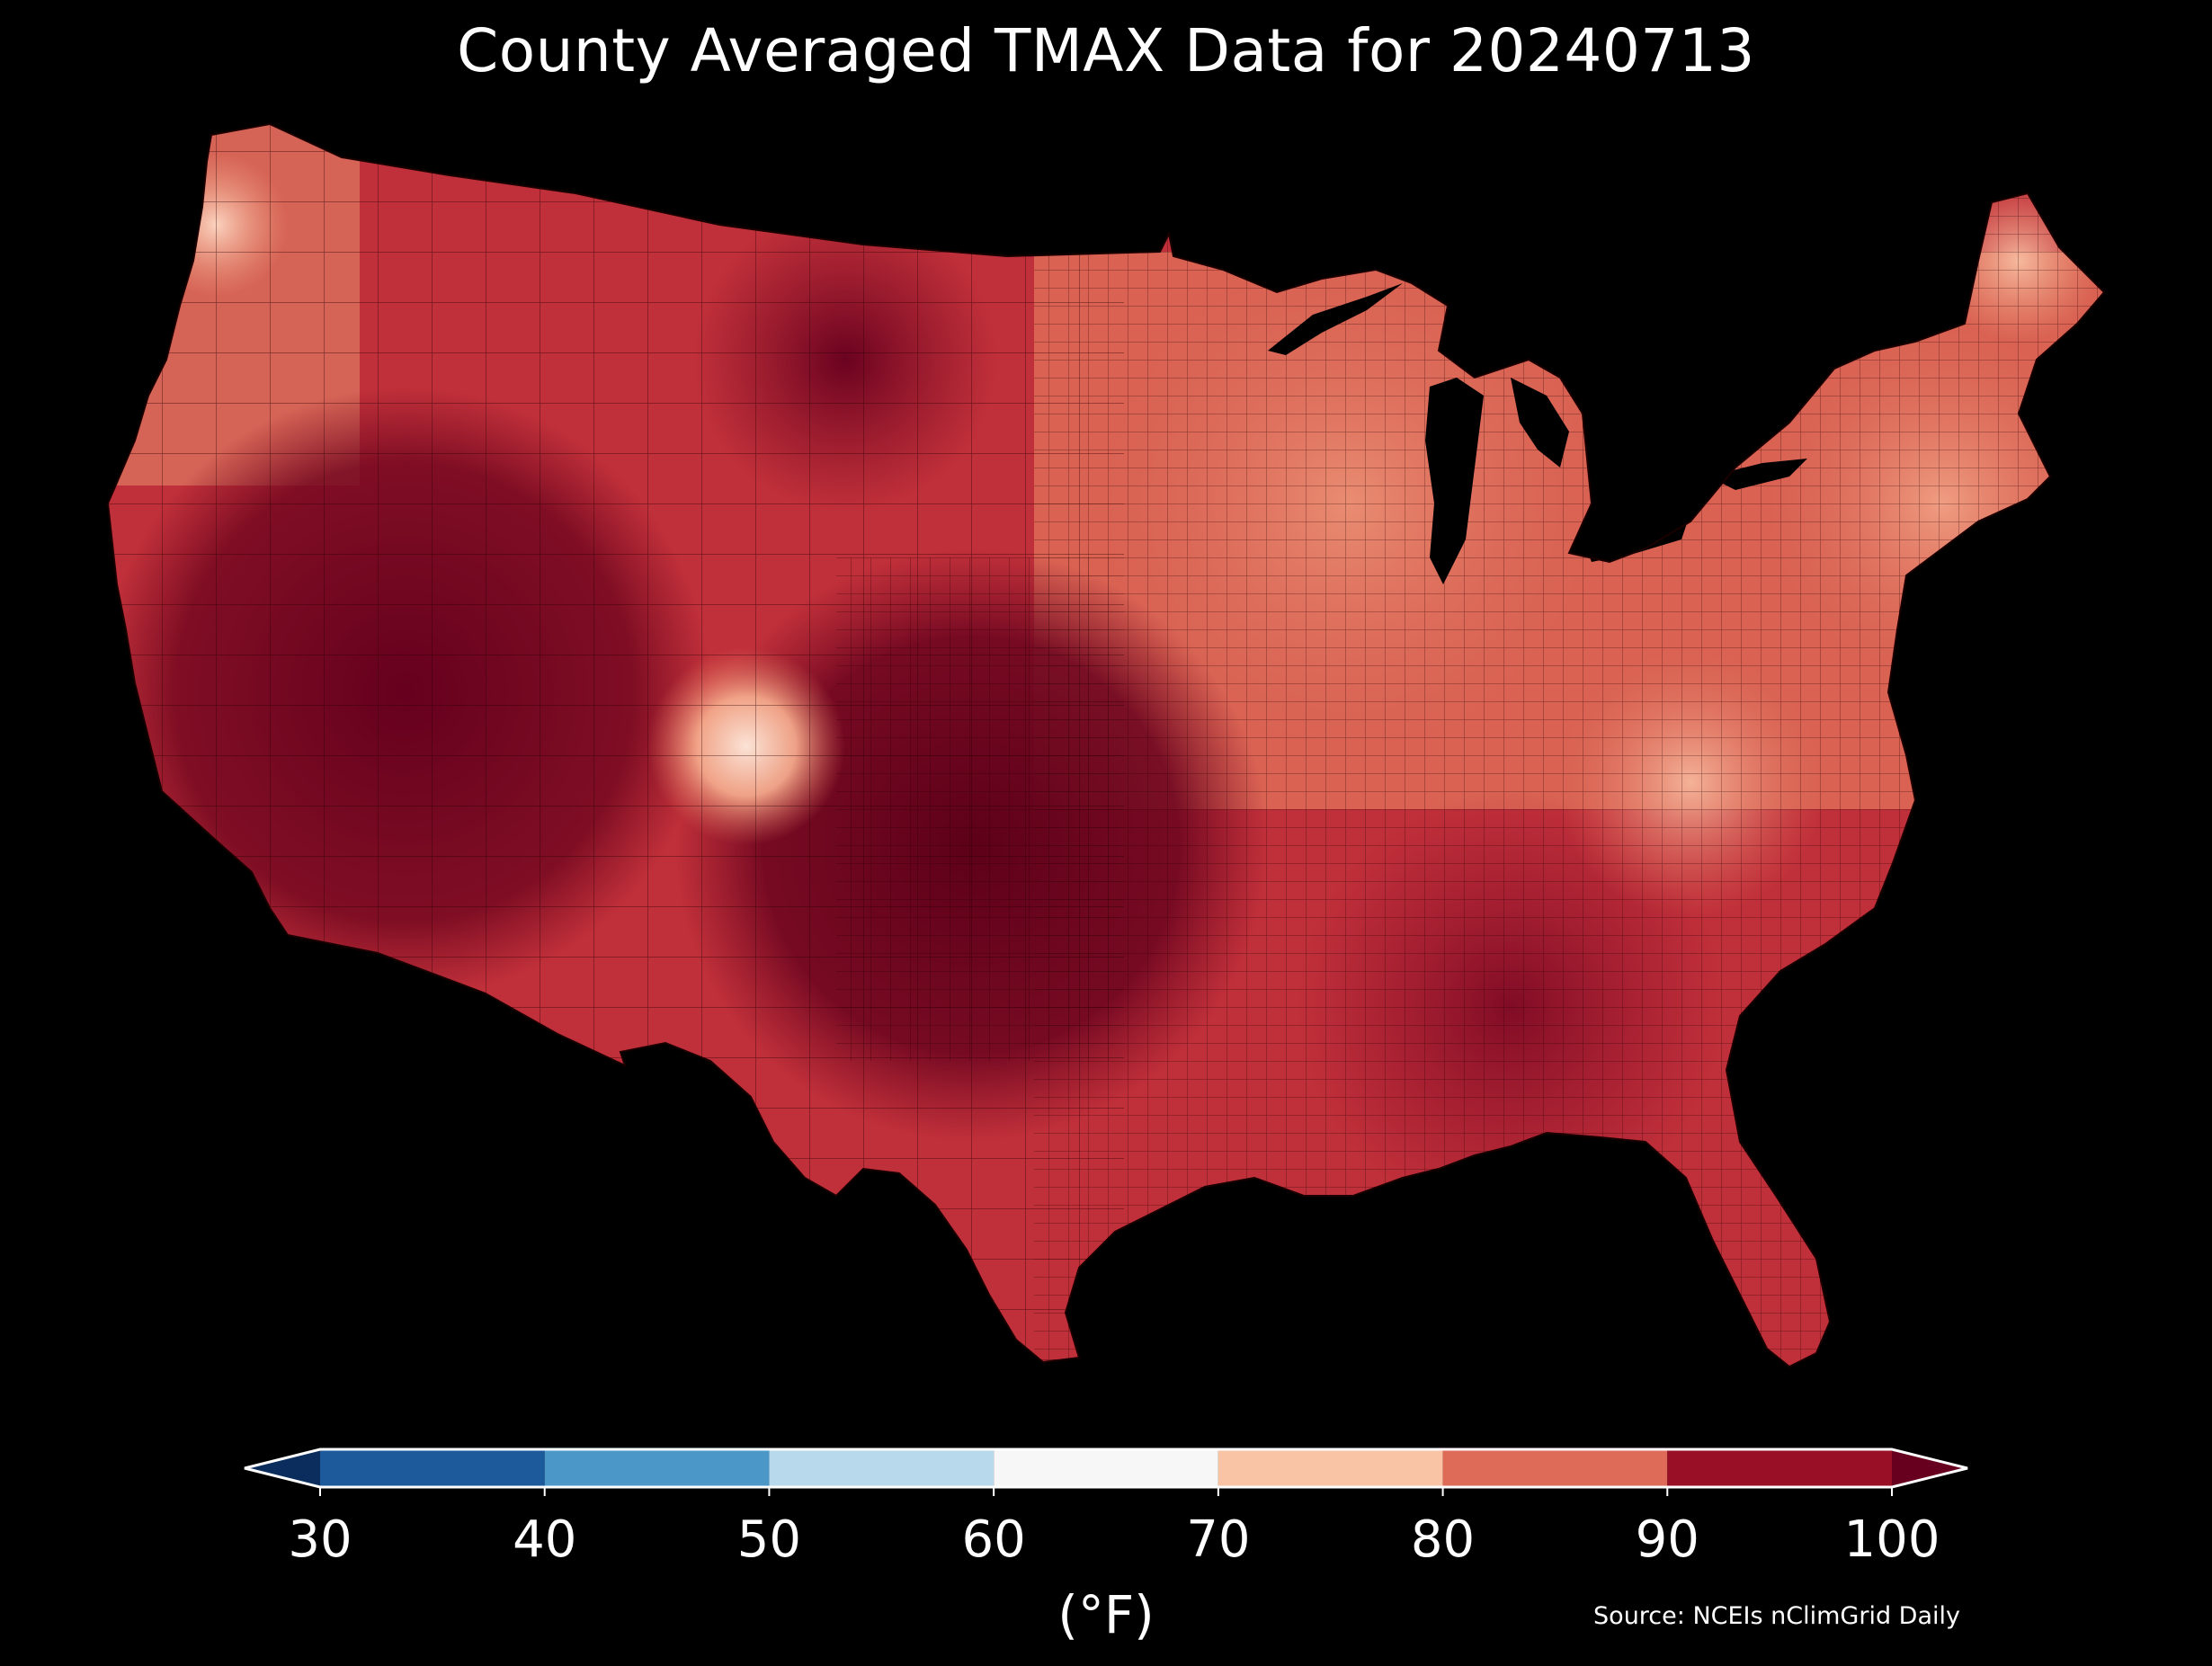 The height and width of the screenshot is (1666, 2212). What do you see at coordinates (1106, 1615) in the screenshot?
I see `colorbar-unit-label: (°F)` at bounding box center [1106, 1615].